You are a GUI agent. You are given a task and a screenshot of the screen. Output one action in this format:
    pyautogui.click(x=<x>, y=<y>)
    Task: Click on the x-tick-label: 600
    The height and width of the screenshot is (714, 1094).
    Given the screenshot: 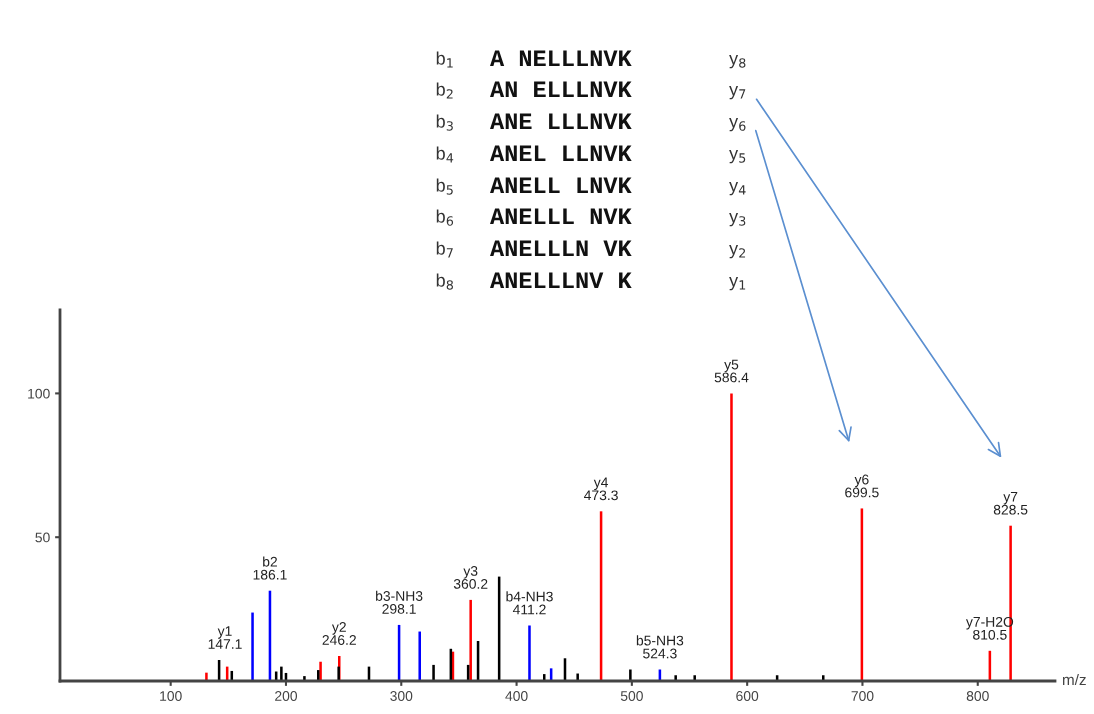 What is the action you would take?
    pyautogui.click(x=747, y=696)
    